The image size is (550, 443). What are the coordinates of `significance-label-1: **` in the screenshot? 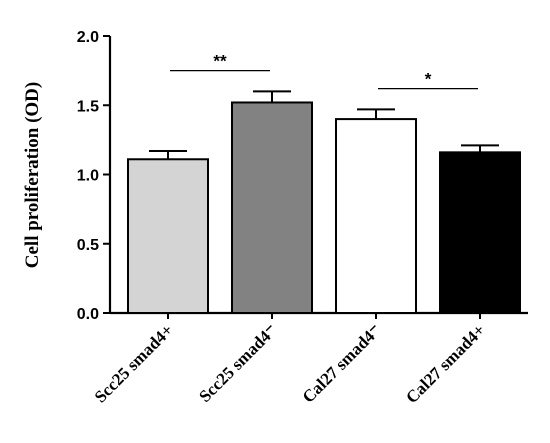 It's located at (220, 61).